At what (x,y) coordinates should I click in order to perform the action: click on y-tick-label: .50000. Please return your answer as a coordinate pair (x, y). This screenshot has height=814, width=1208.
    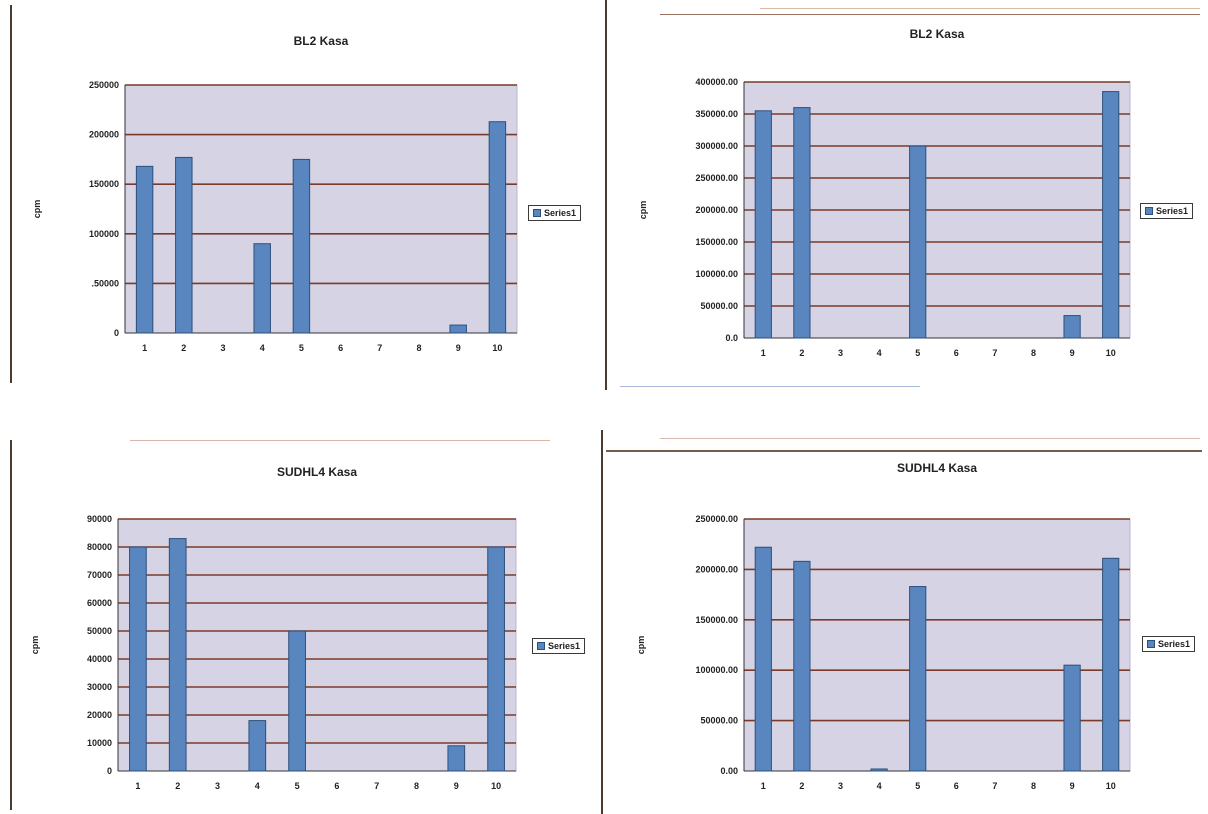
    Looking at the image, I should click on (105, 283).